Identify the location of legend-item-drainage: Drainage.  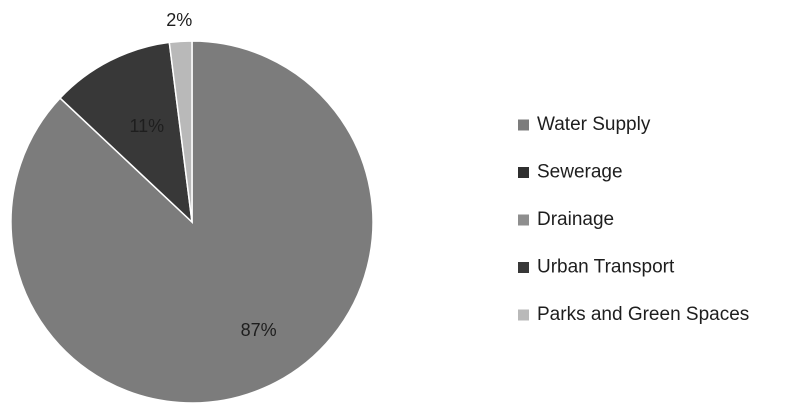
(566, 219).